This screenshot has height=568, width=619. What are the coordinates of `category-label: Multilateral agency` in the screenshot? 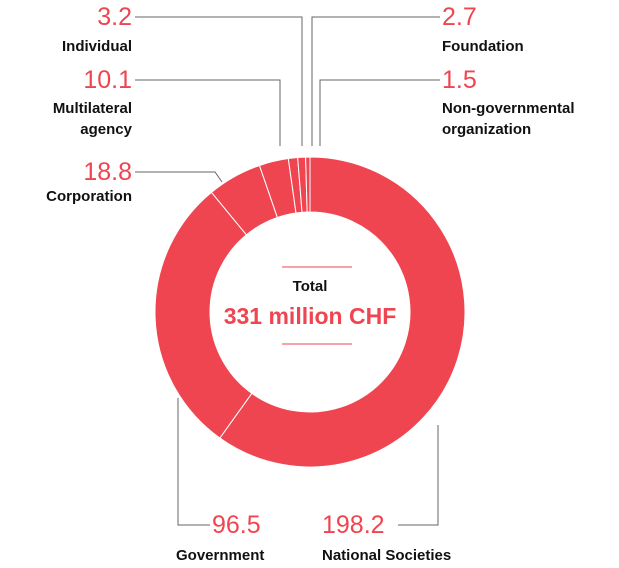 It's located at (92, 119).